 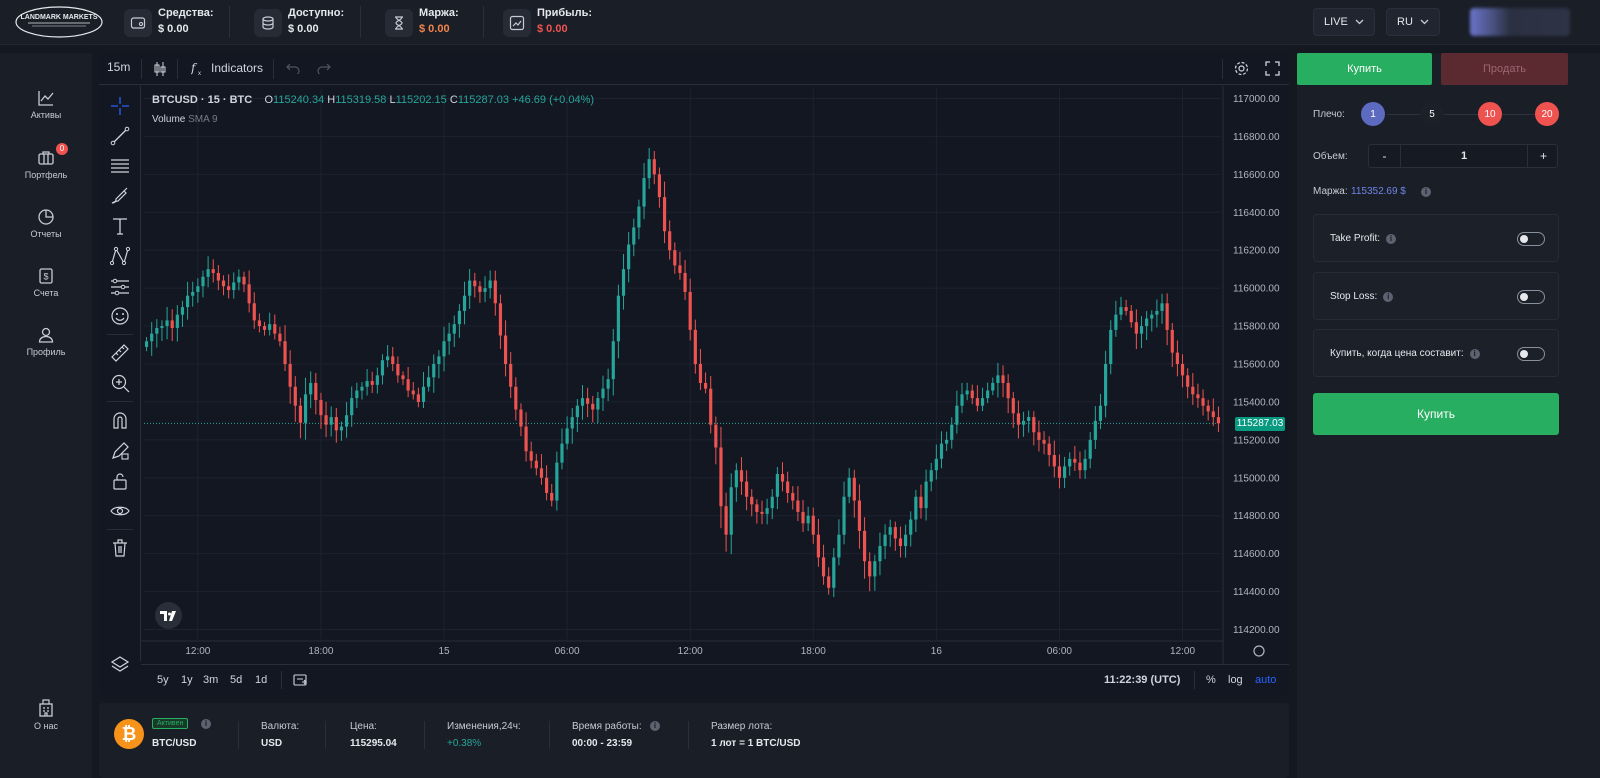 What do you see at coordinates (236, 680) in the screenshot?
I see `range-5d-button: 5d` at bounding box center [236, 680].